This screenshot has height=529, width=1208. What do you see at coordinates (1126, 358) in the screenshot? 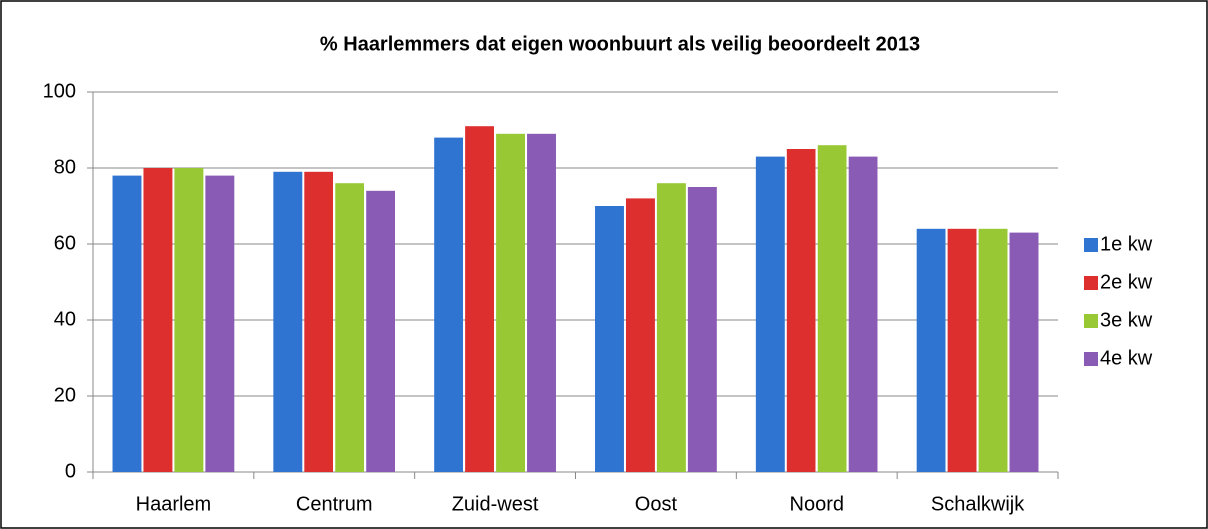
I see `legend-label: 4e kw` at bounding box center [1126, 358].